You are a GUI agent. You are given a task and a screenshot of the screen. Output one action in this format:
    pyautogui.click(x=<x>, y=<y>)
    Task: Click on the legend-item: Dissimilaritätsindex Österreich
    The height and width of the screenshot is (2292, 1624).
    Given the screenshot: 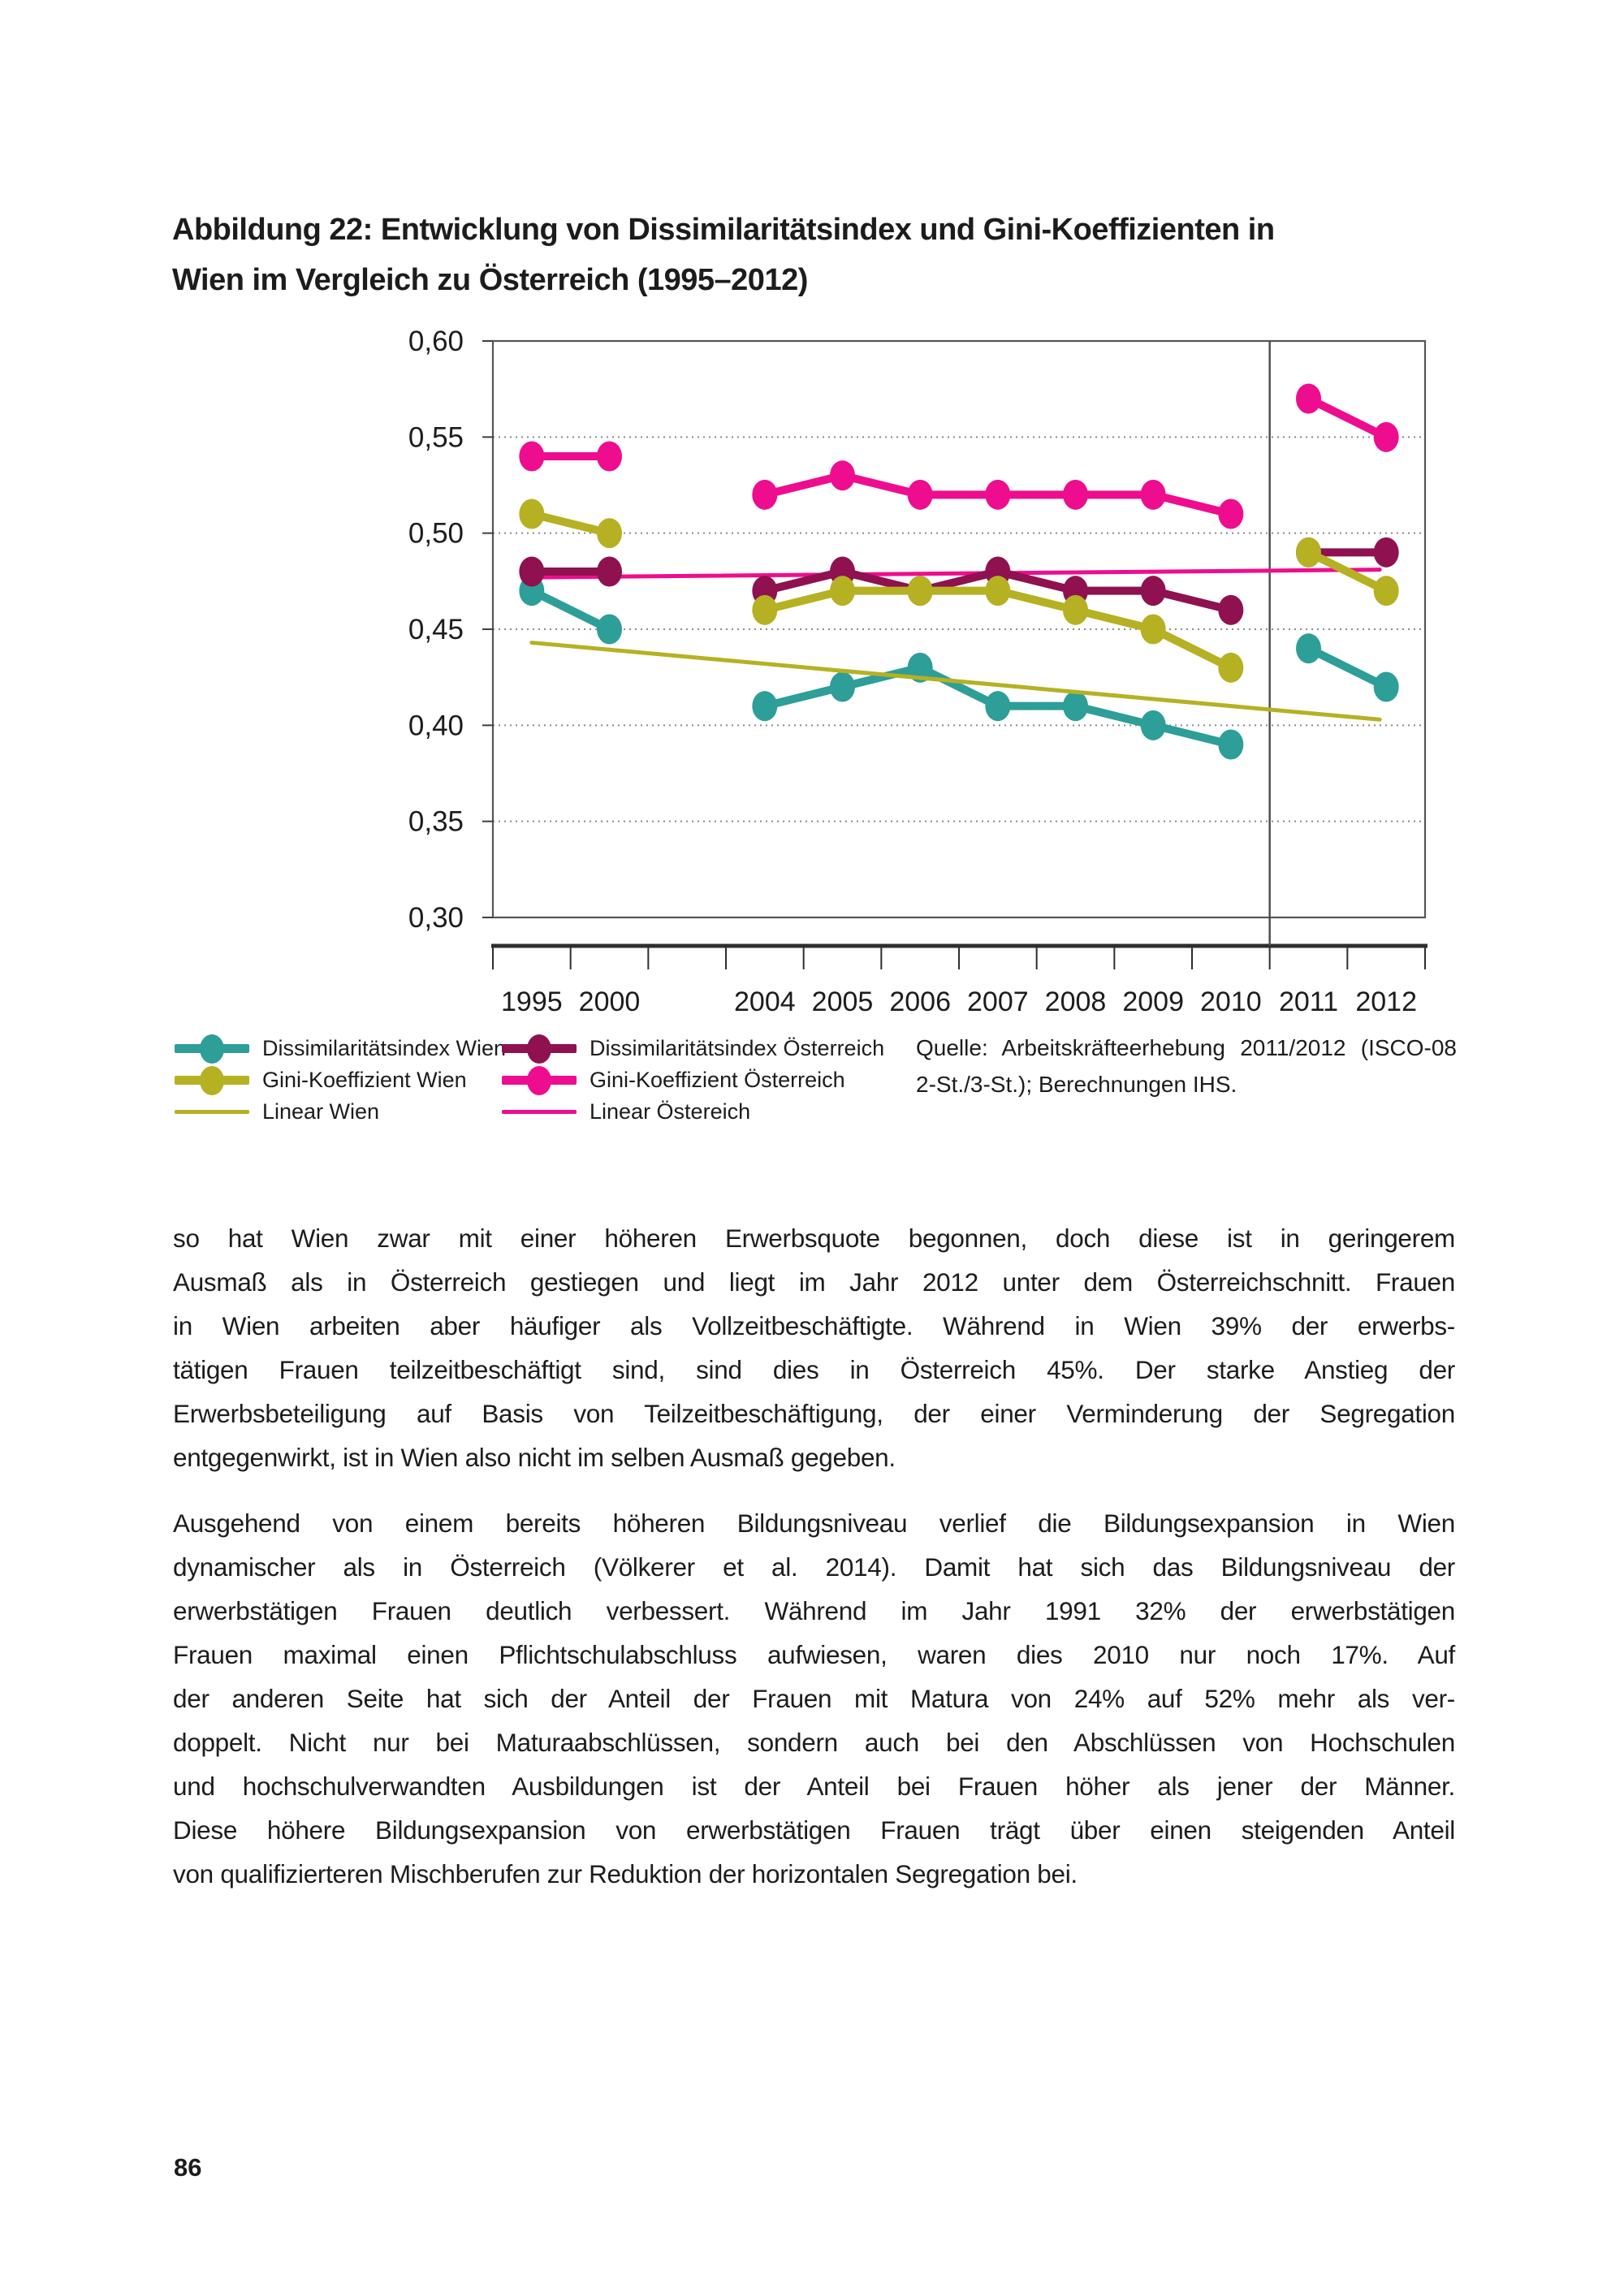 What is the action you would take?
    pyautogui.click(x=693, y=1048)
    